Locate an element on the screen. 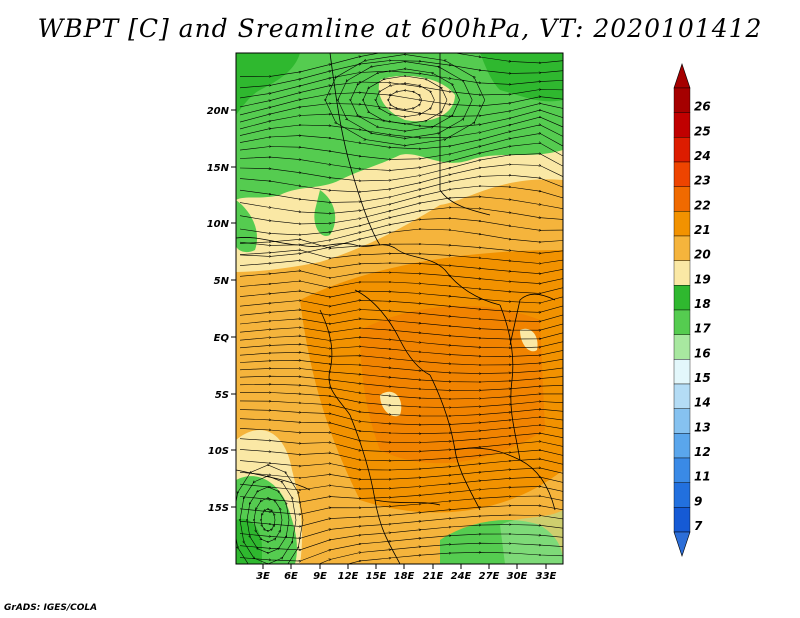 The image size is (800, 618). lon-label: 9E is located at coordinates (320, 576).